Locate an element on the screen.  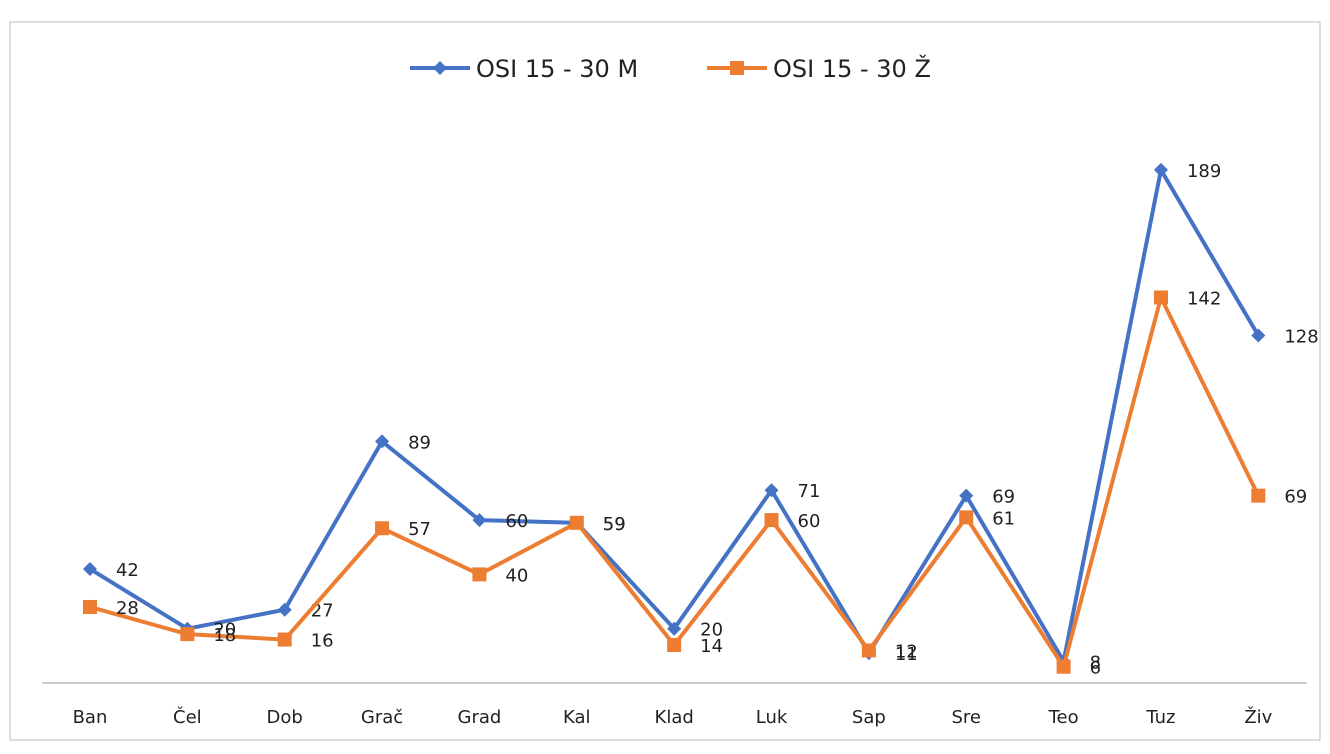
data-label: 57 is located at coordinates (419, 529).